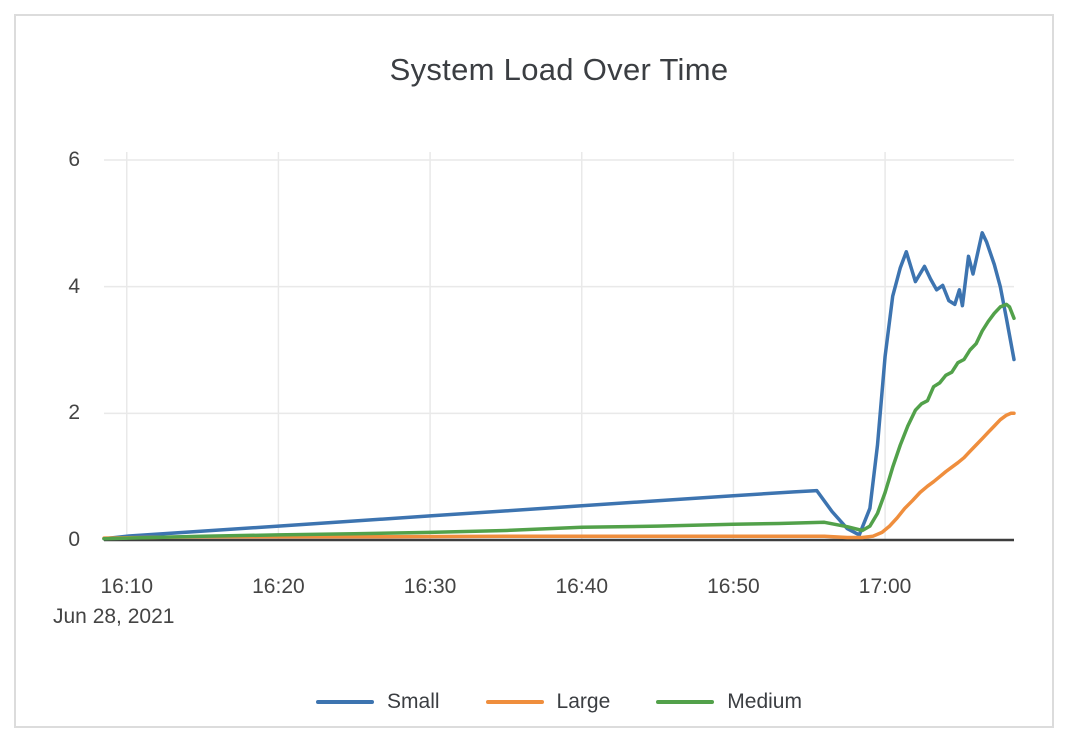 Image resolution: width=1072 pixels, height=746 pixels. What do you see at coordinates (127, 586) in the screenshot?
I see `x-tick-label: 16:10` at bounding box center [127, 586].